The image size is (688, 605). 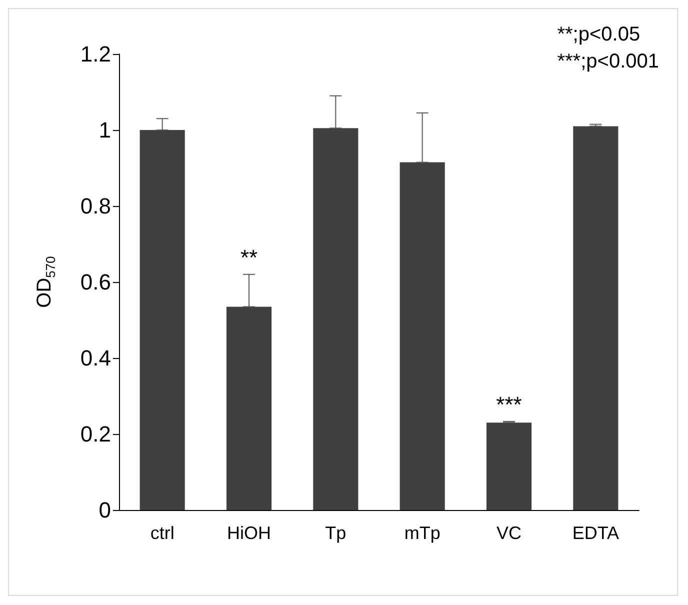 What do you see at coordinates (46, 282) in the screenshot?
I see `y-axis-title: OD570` at bounding box center [46, 282].